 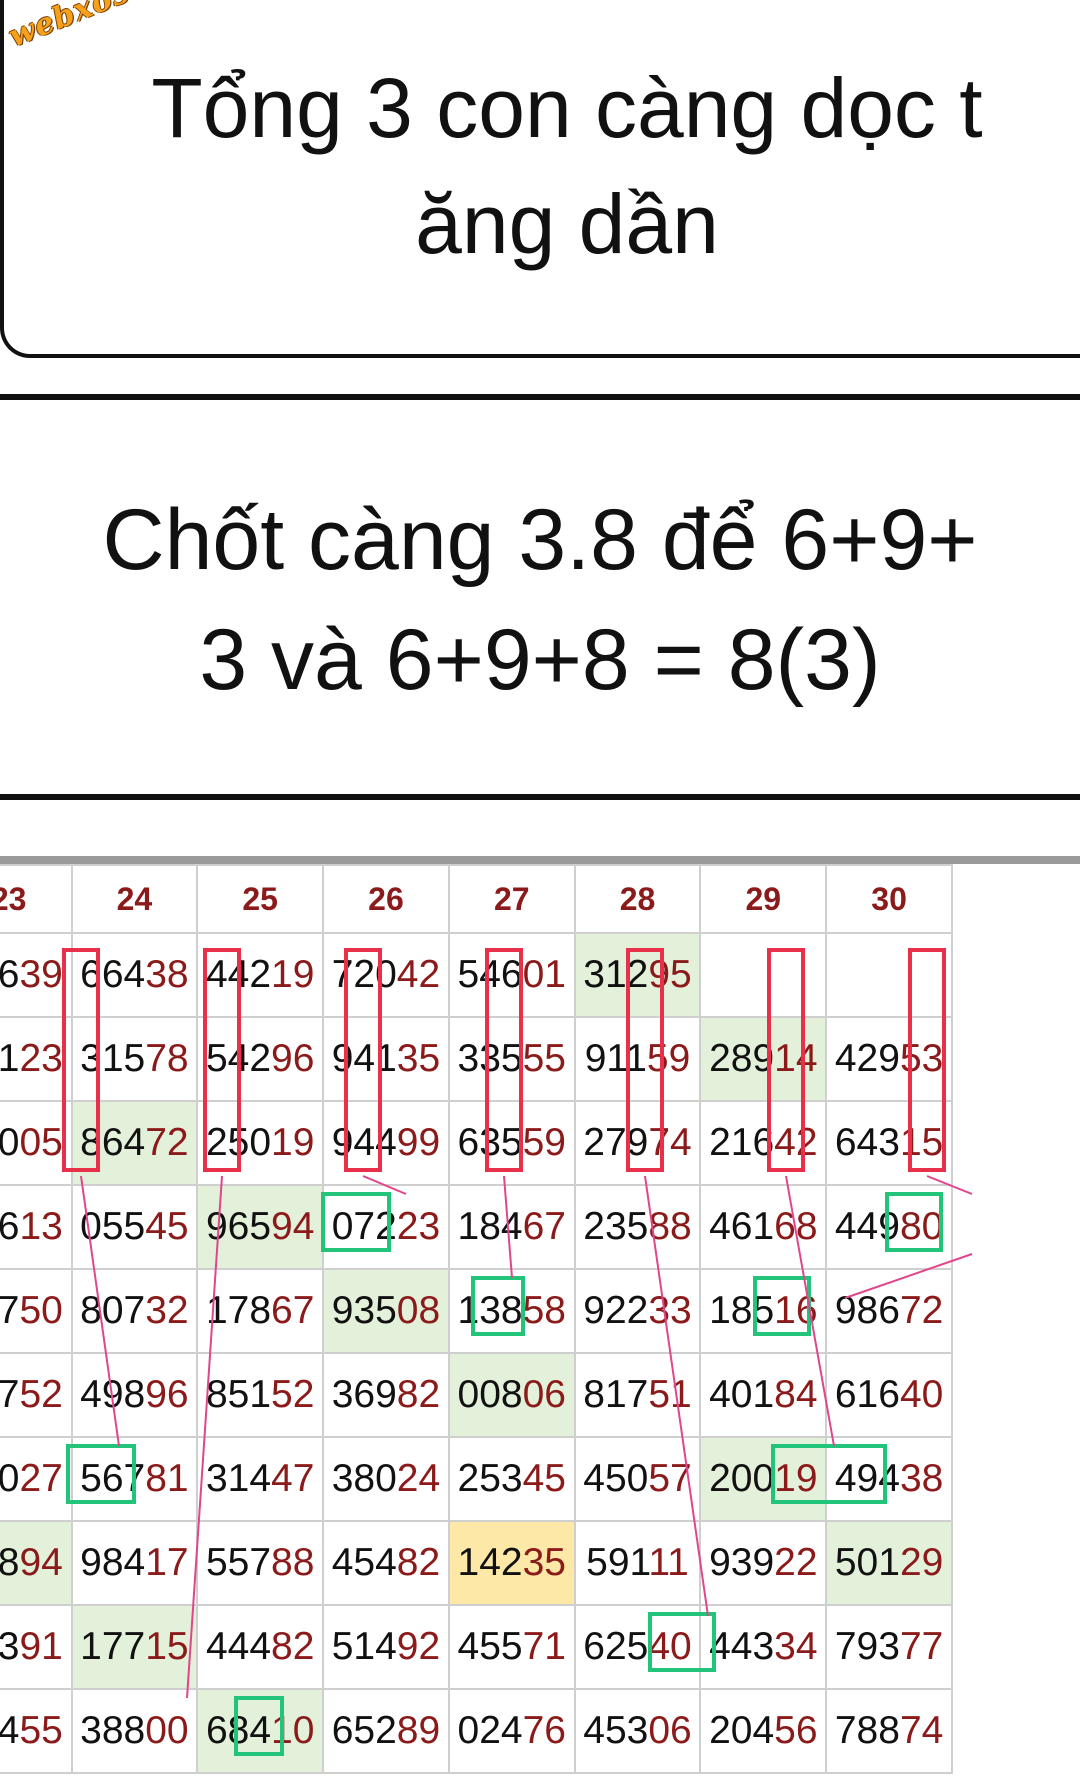 I want to click on table-row: 856396643844219720425460131295, so click(x=476, y=975).